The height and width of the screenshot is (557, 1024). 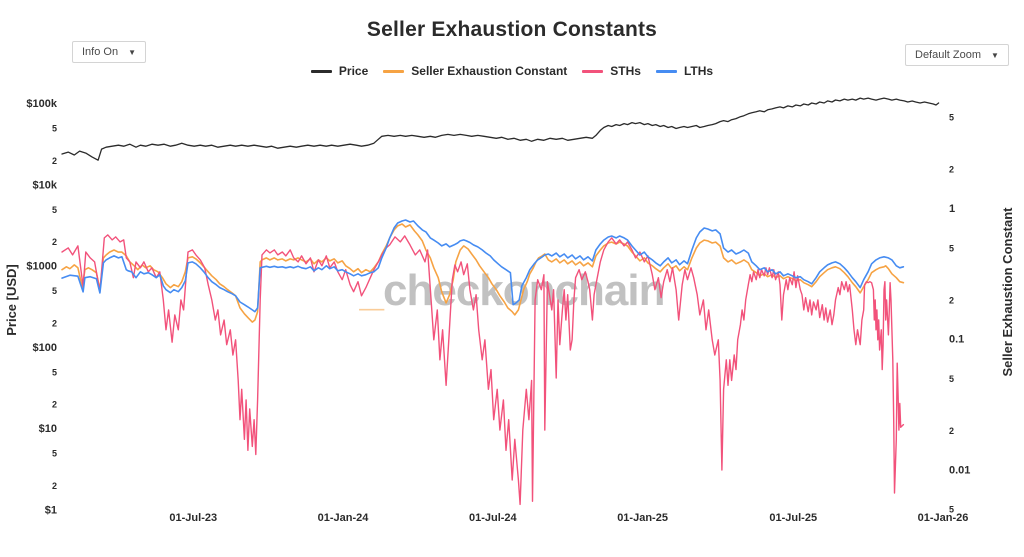 What do you see at coordinates (45, 348) in the screenshot?
I see `y-left-tick-label: $100` at bounding box center [45, 348].